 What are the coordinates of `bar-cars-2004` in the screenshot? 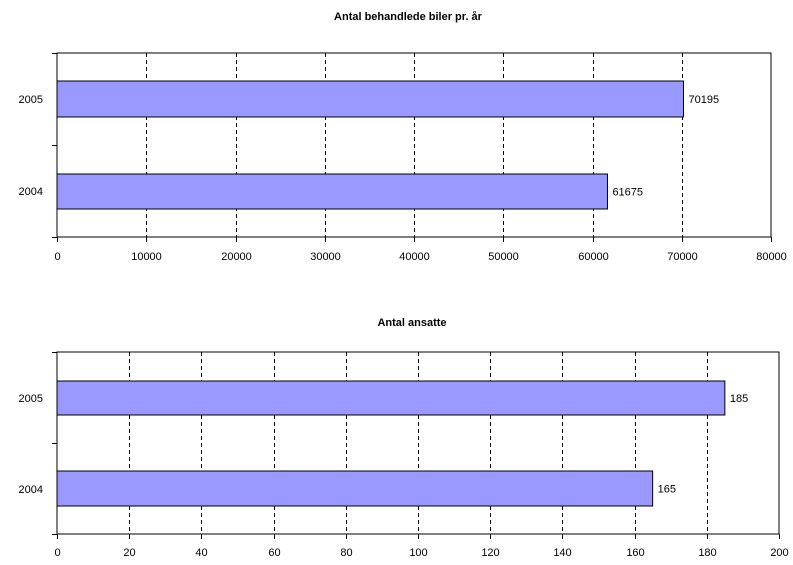 It's located at (332, 191).